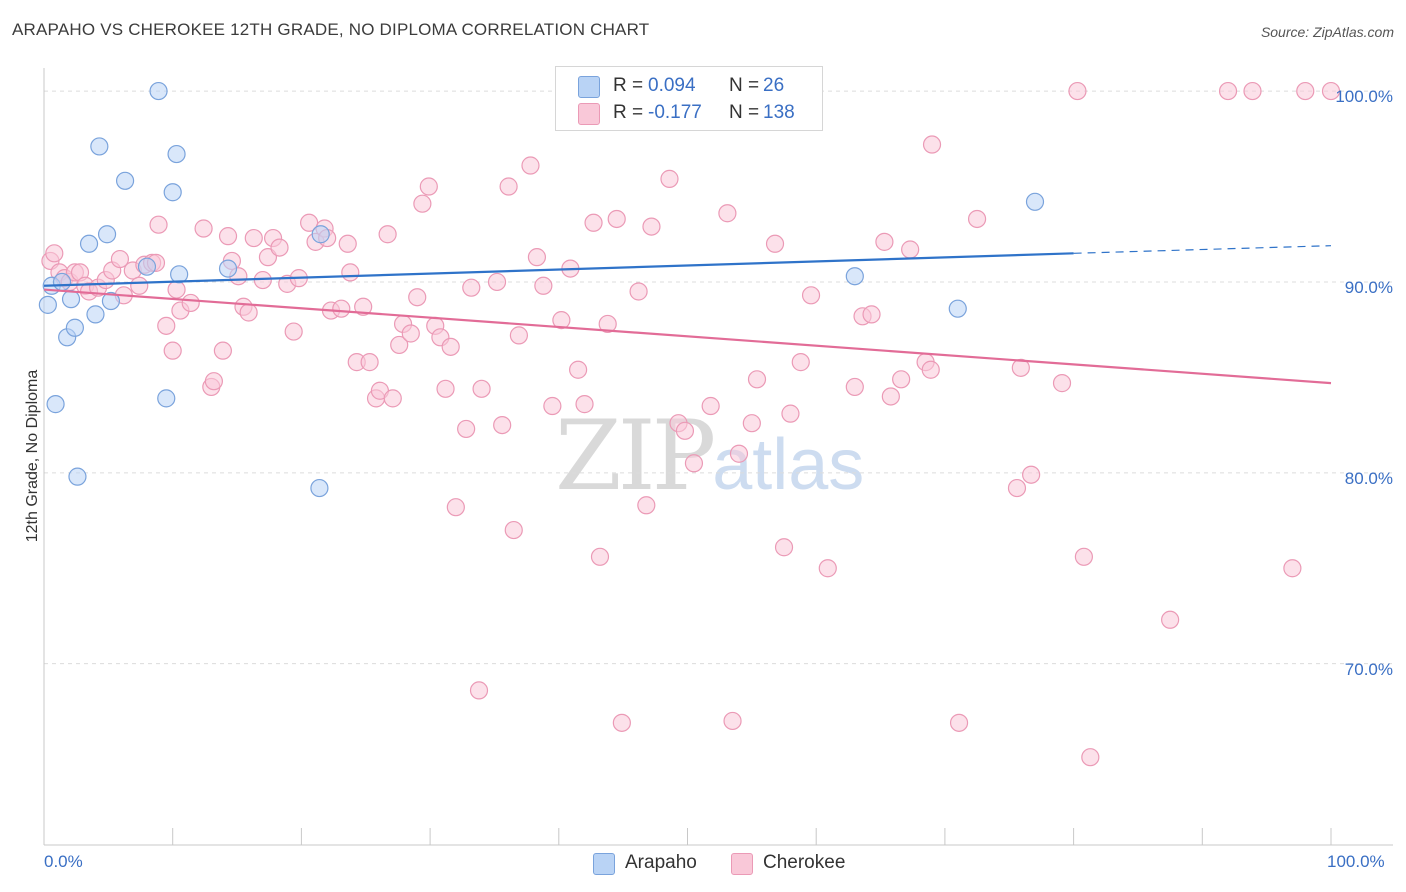  What do you see at coordinates (589, 87) in the screenshot?
I see `arapaho-swatch` at bounding box center [589, 87].